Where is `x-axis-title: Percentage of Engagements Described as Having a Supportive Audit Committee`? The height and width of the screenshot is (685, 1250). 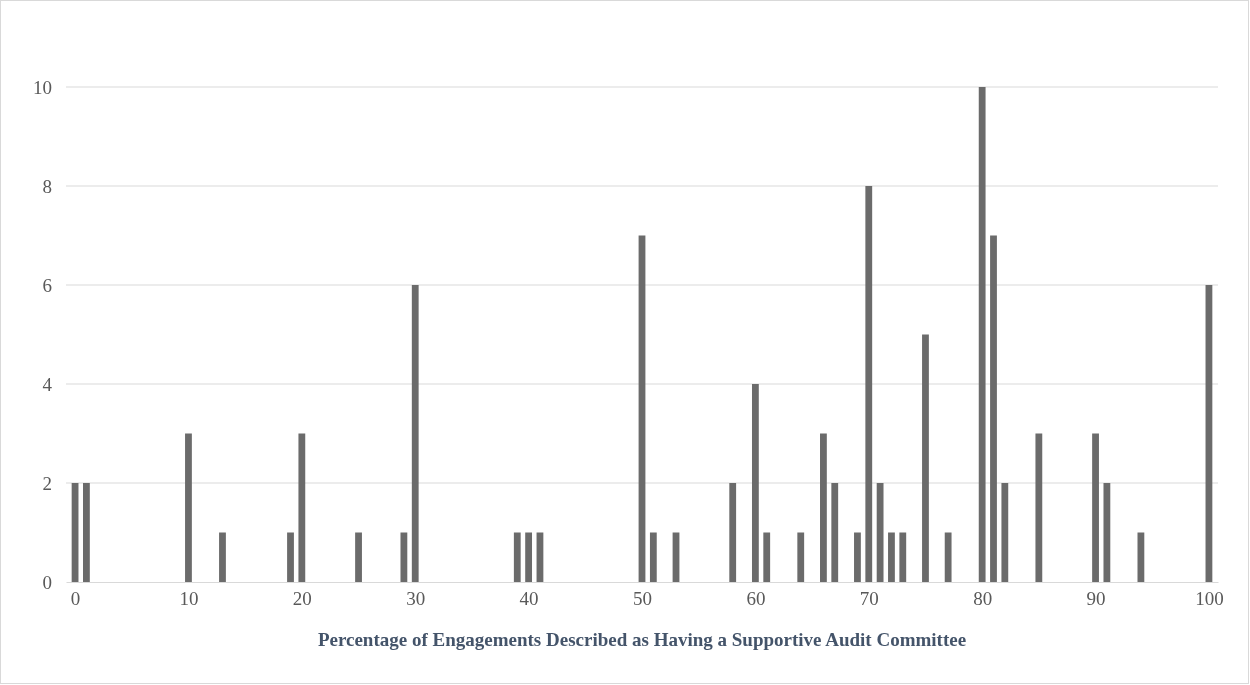 x-axis-title: Percentage of Engagements Described as Having a Supportive Audit Committee is located at coordinates (642, 639).